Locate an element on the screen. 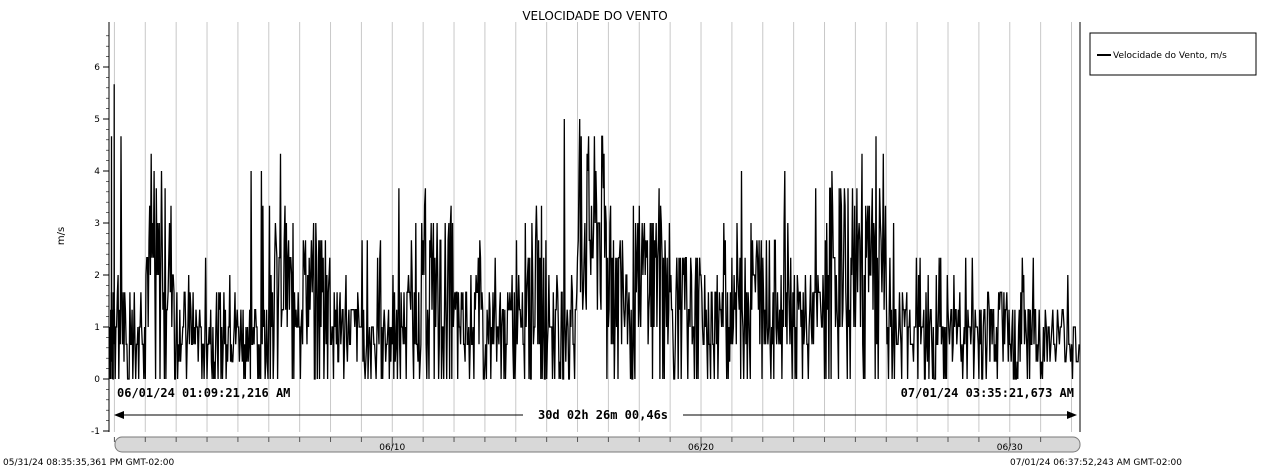  x-tick-label: 06/20 is located at coordinates (701, 448).